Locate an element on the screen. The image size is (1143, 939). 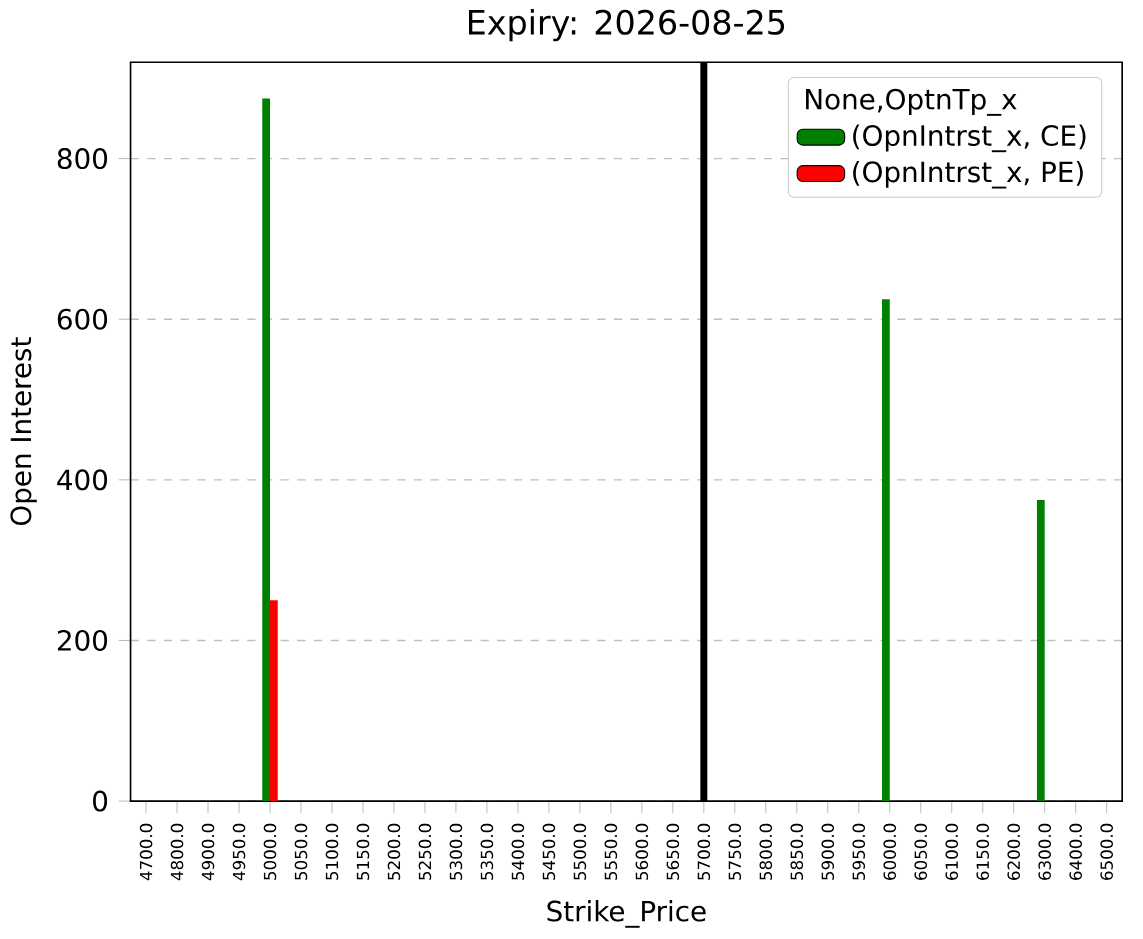
y-tick-label: 400 is located at coordinates (82, 480).